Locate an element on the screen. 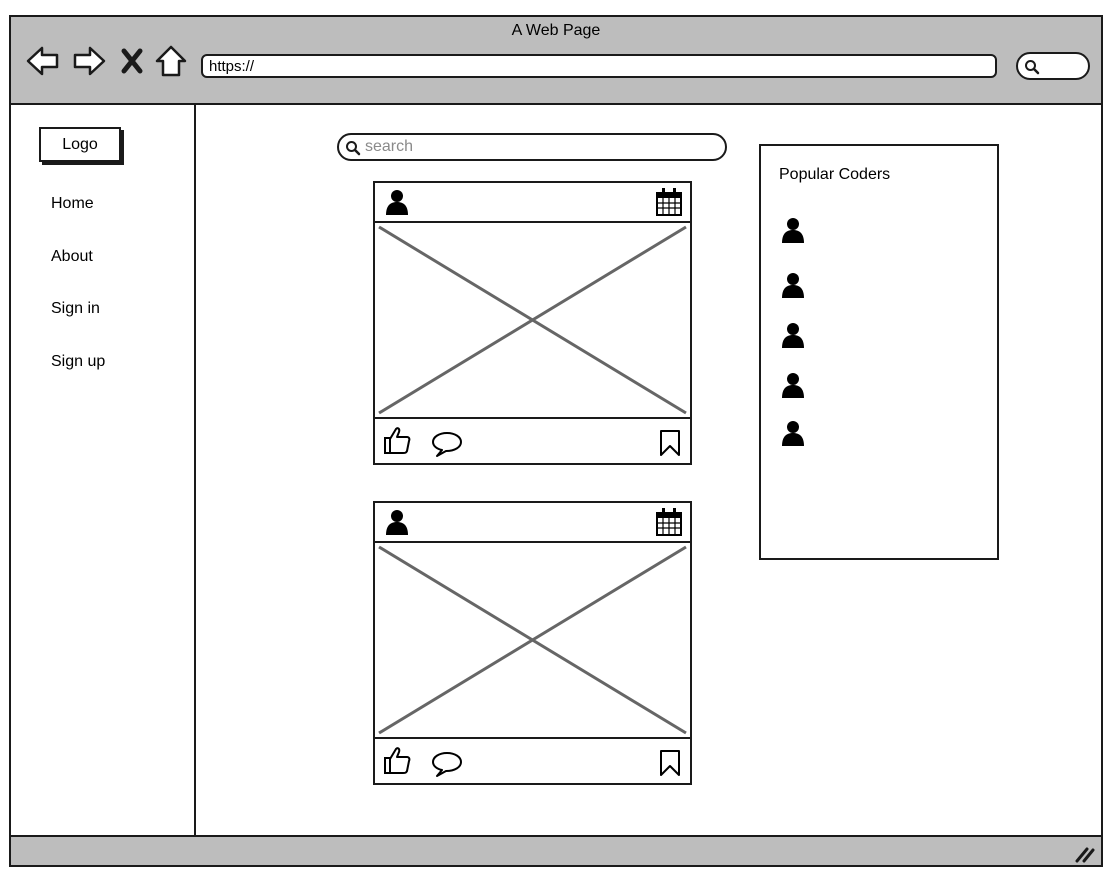  forward-icon is located at coordinates (89, 61).